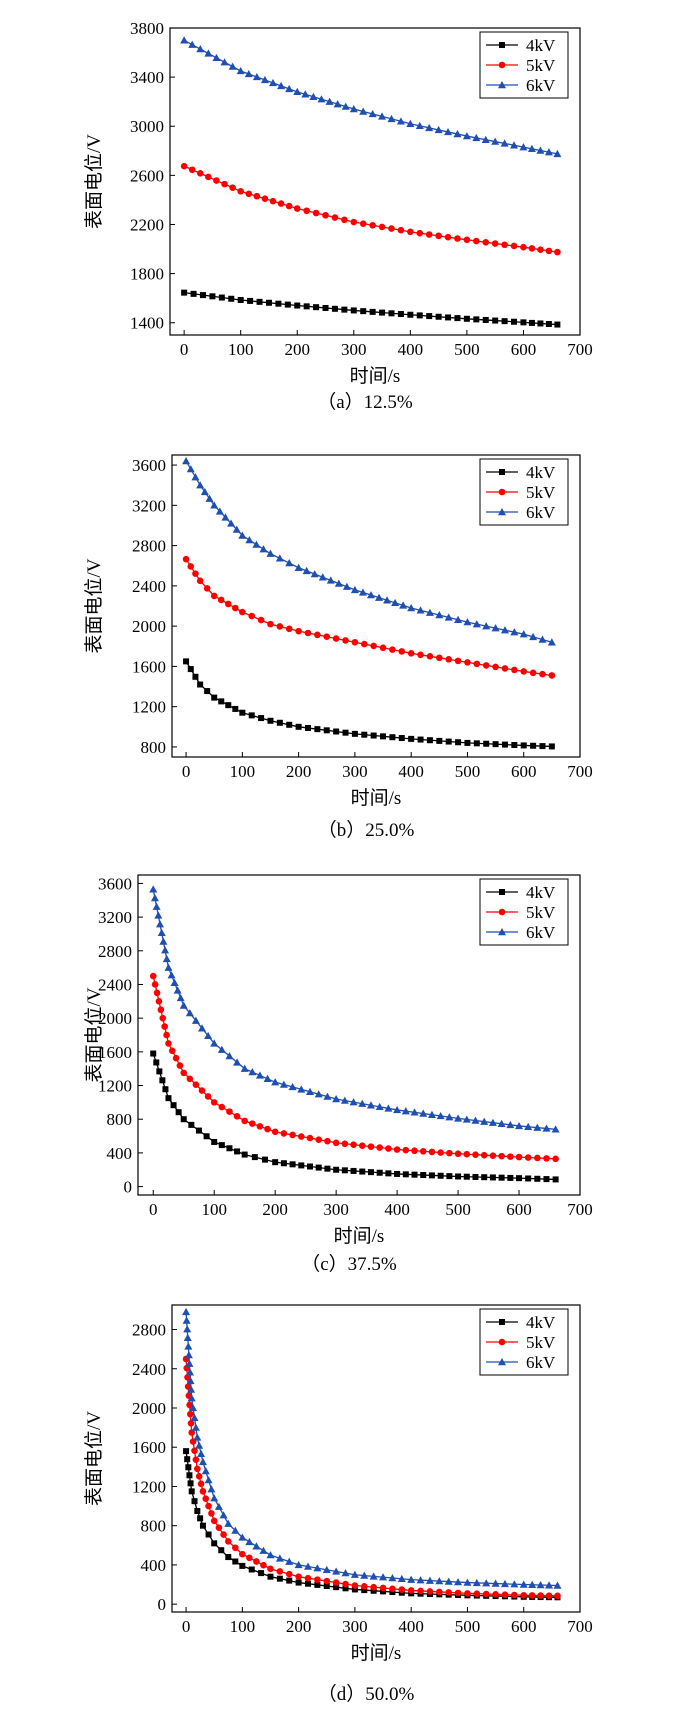 Image resolution: width=689 pixels, height=1720 pixels. I want to click on x-tick-label: 500, so click(468, 1626).